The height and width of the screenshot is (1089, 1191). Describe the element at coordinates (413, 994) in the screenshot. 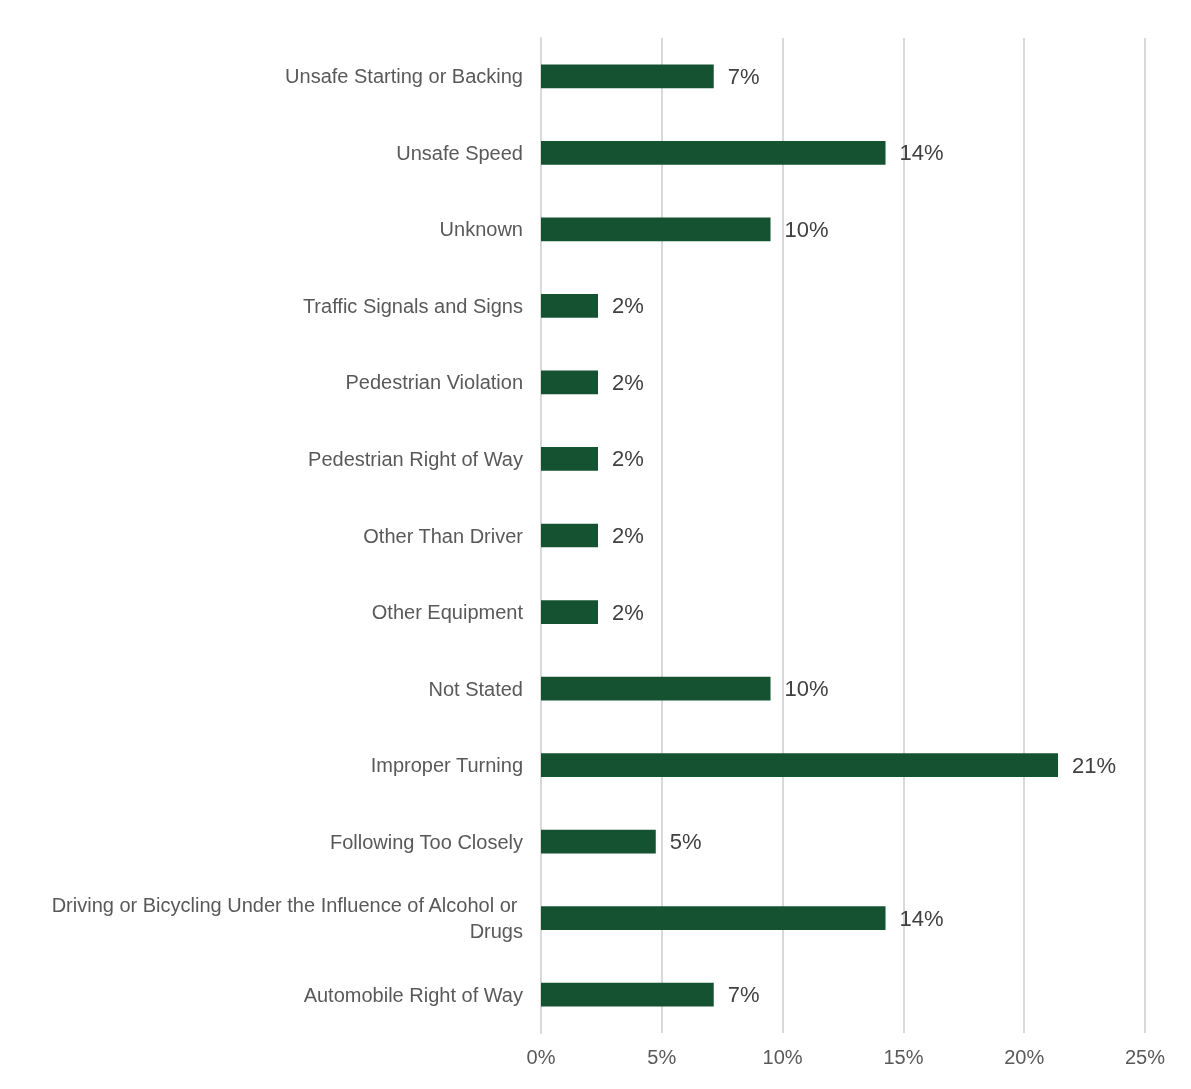

I see `y-tick-label: Automobile Right of Way` at that location.